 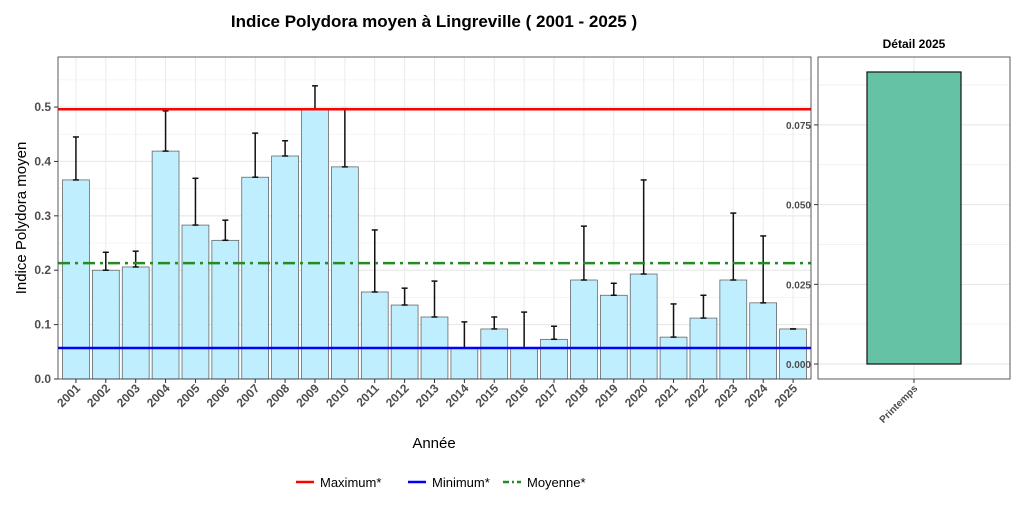 What do you see at coordinates (606, 395) in the screenshot?
I see `x-tick-label: 2019` at bounding box center [606, 395].